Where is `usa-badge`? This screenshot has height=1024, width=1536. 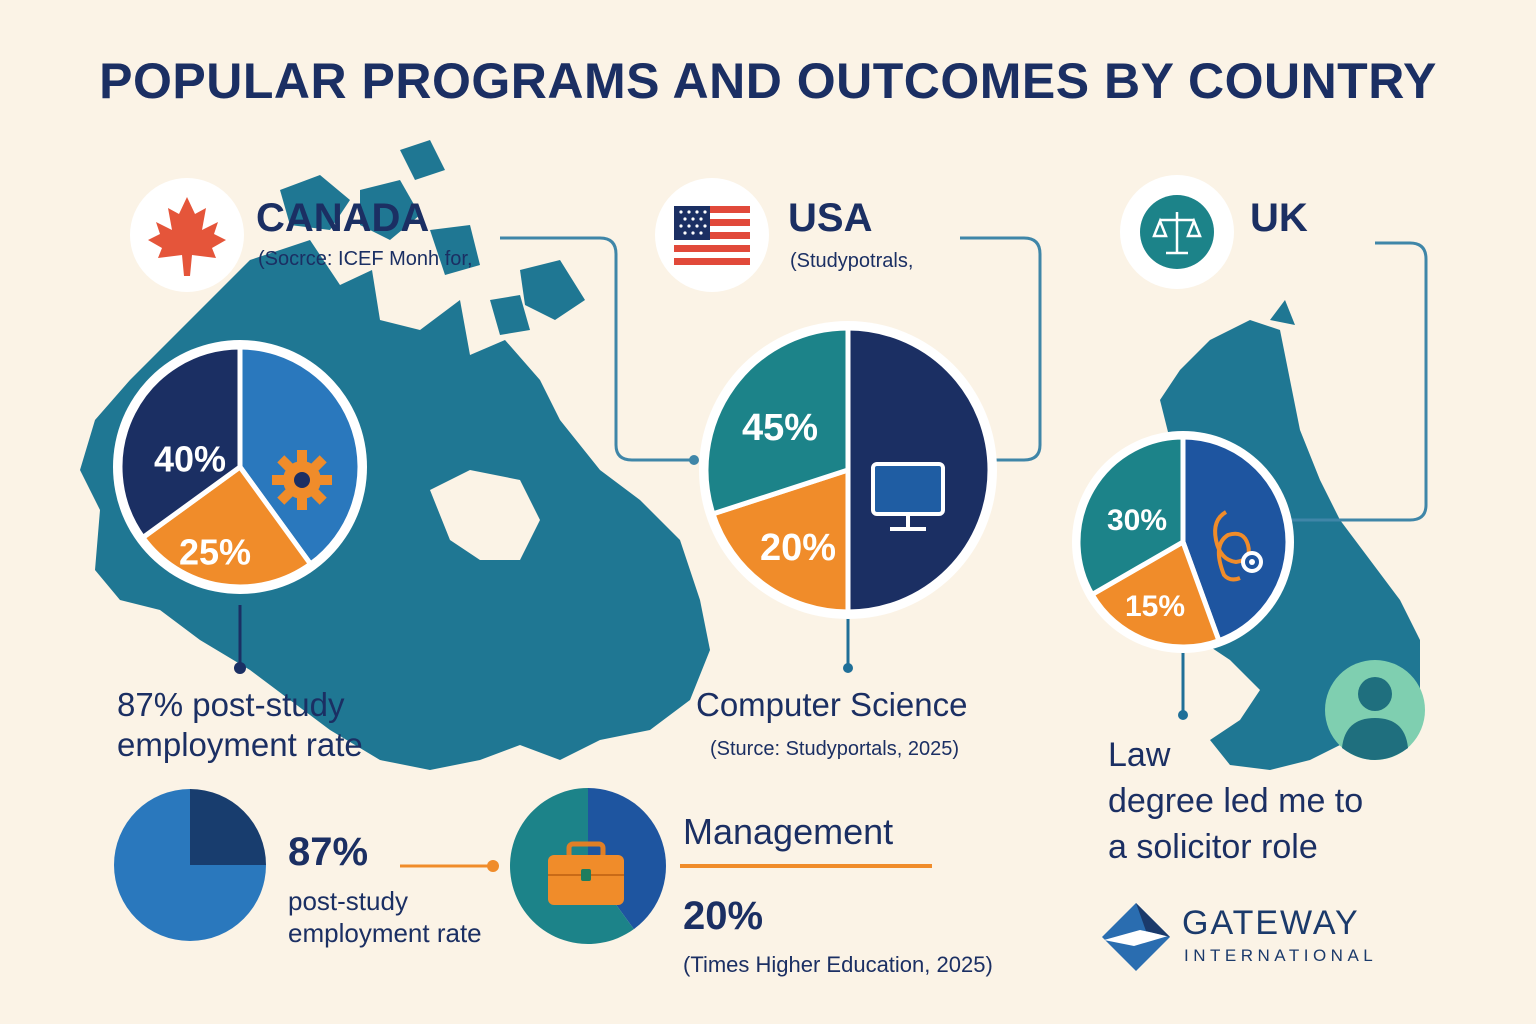 usa-badge is located at coordinates (712, 235).